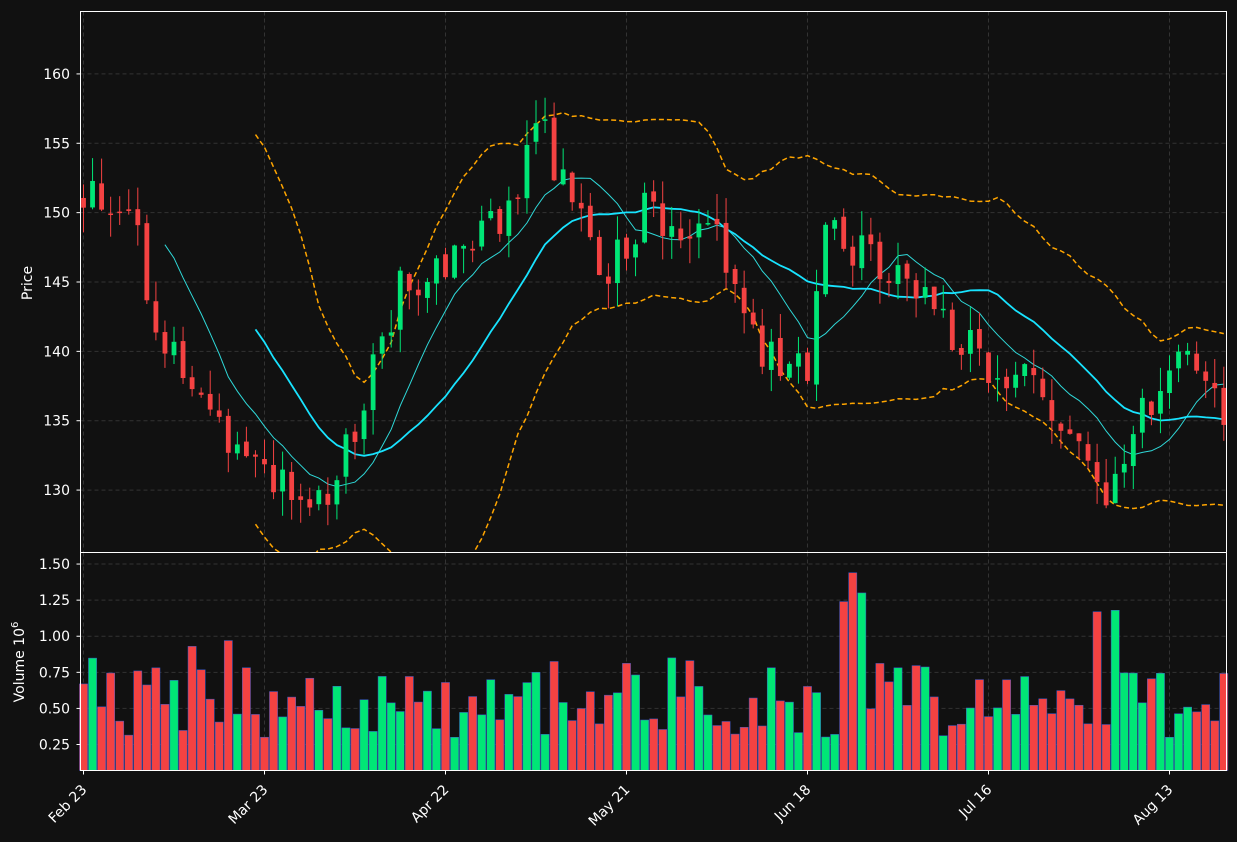 The height and width of the screenshot is (842, 1237). I want to click on volume-axis-label-exponent: 6, so click(15, 625).